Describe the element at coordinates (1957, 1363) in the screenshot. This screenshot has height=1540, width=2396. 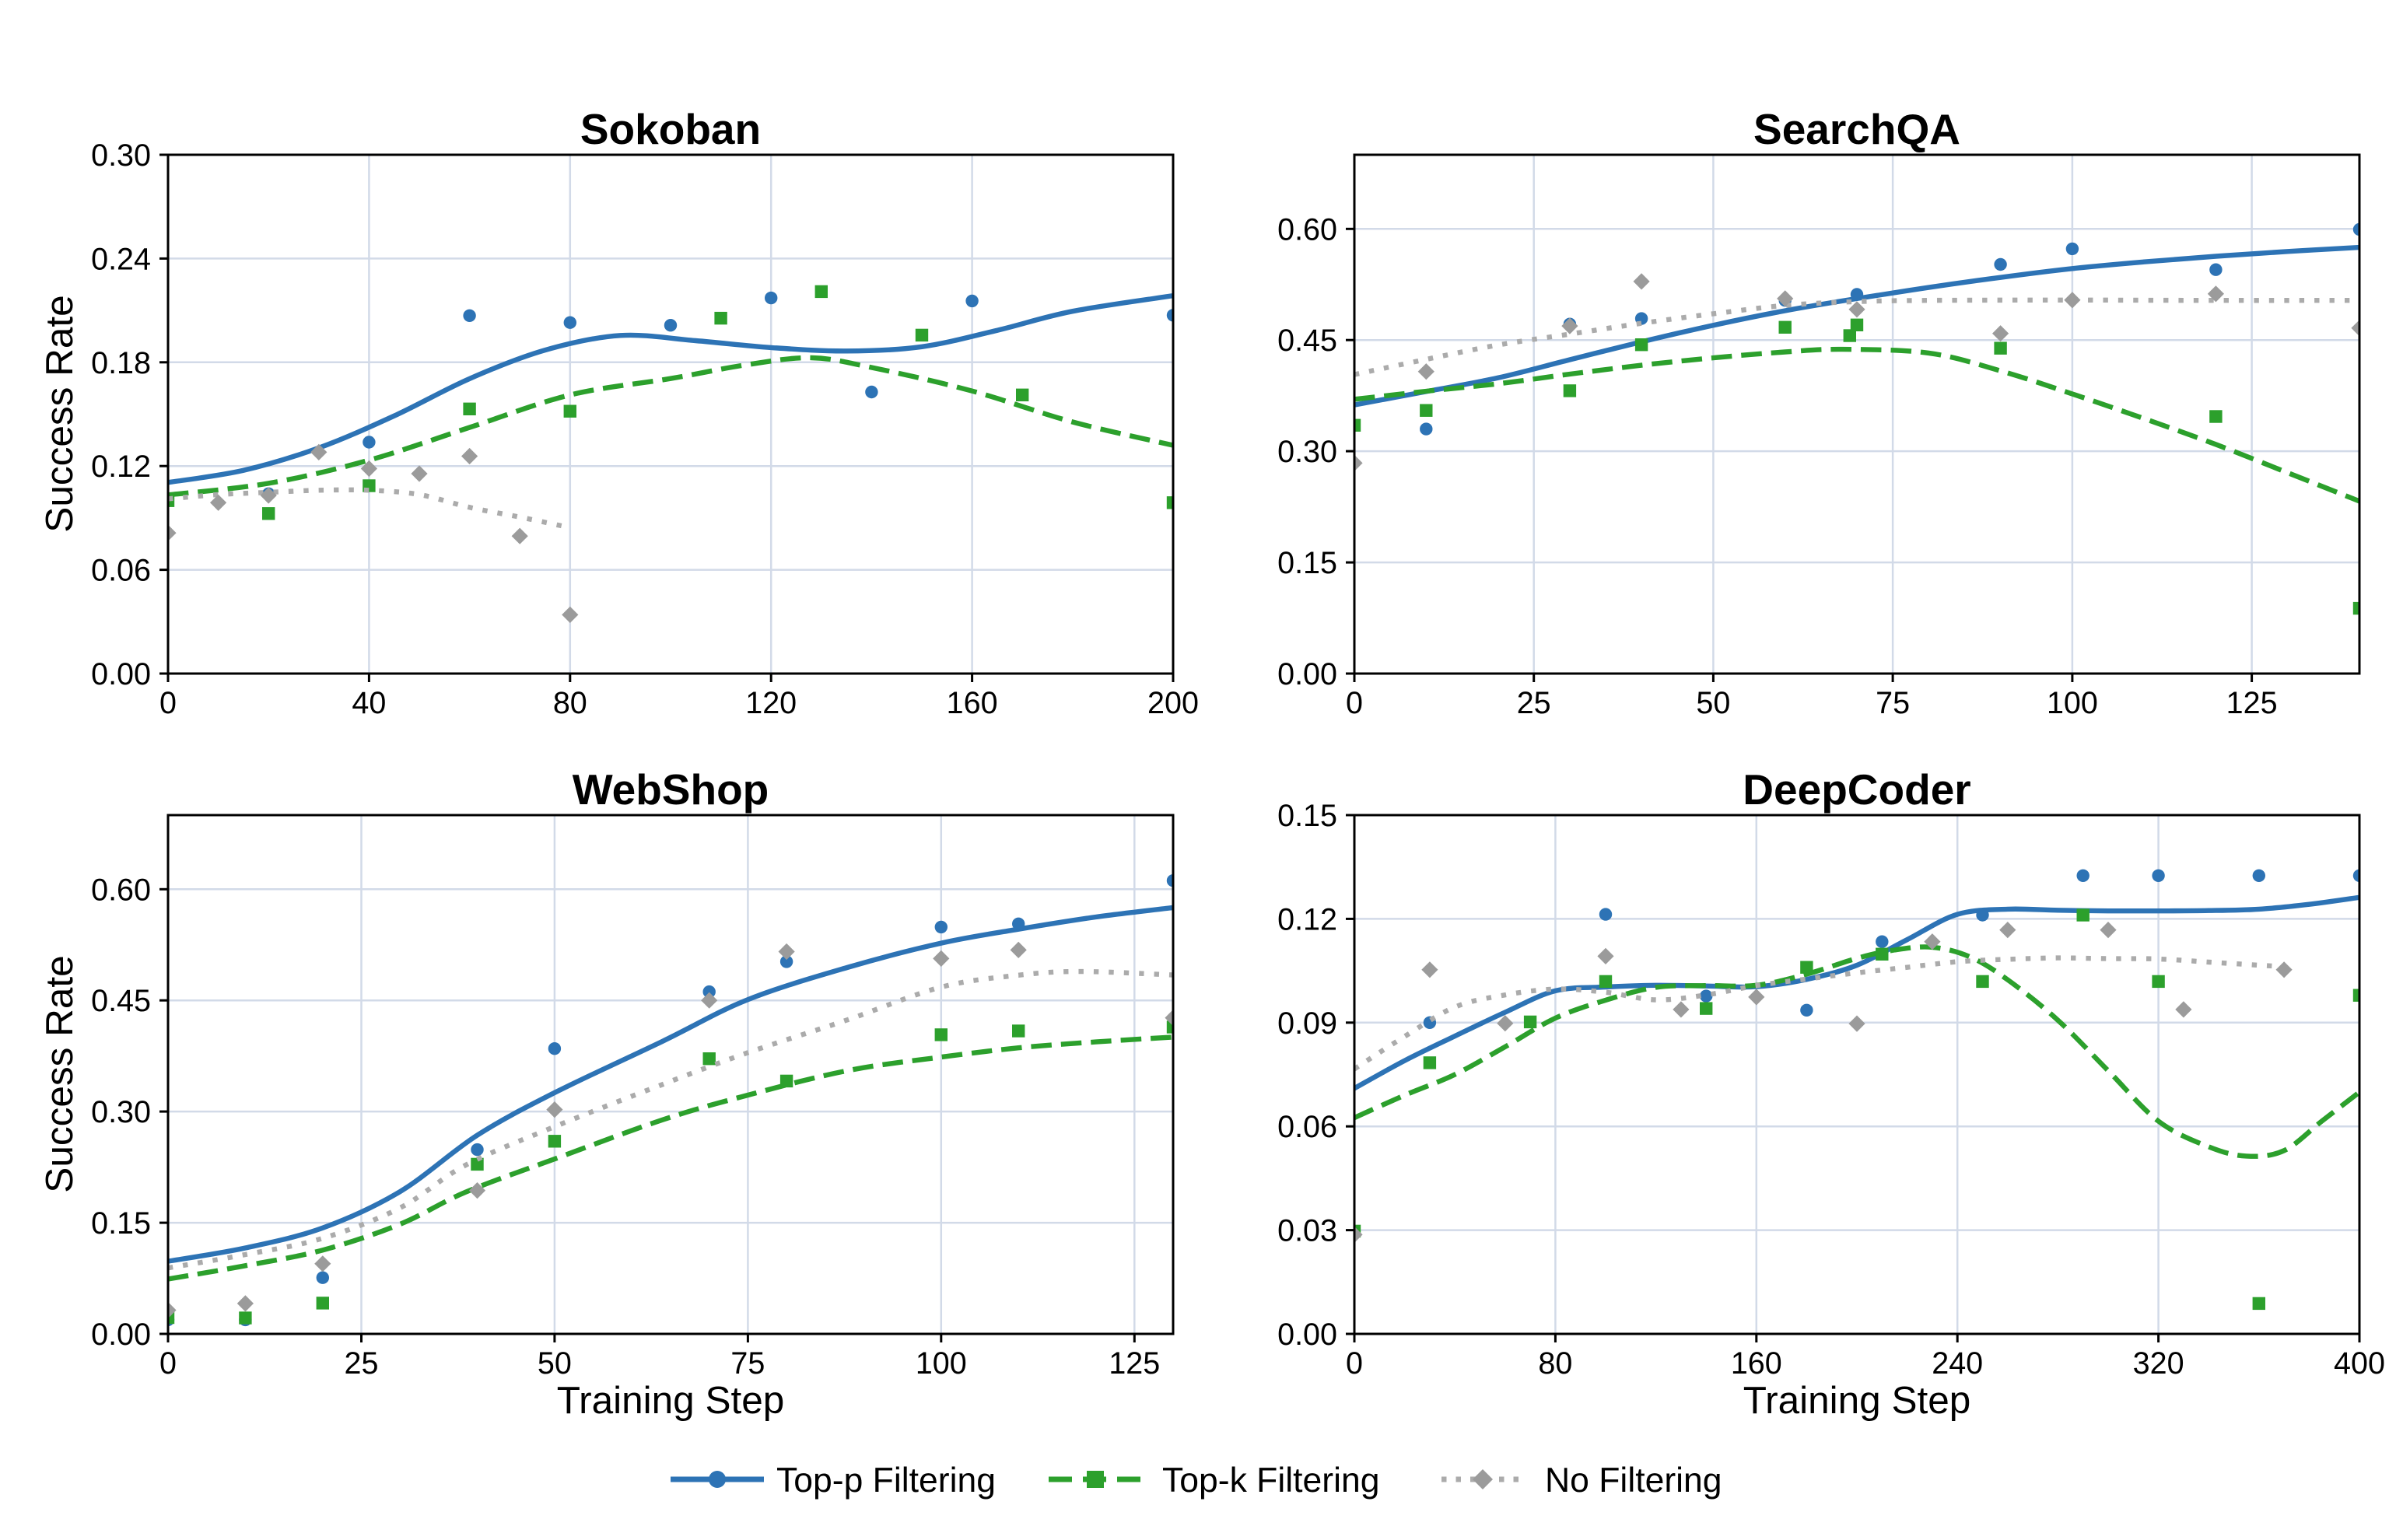
I see `svg-text: 240` at that location.